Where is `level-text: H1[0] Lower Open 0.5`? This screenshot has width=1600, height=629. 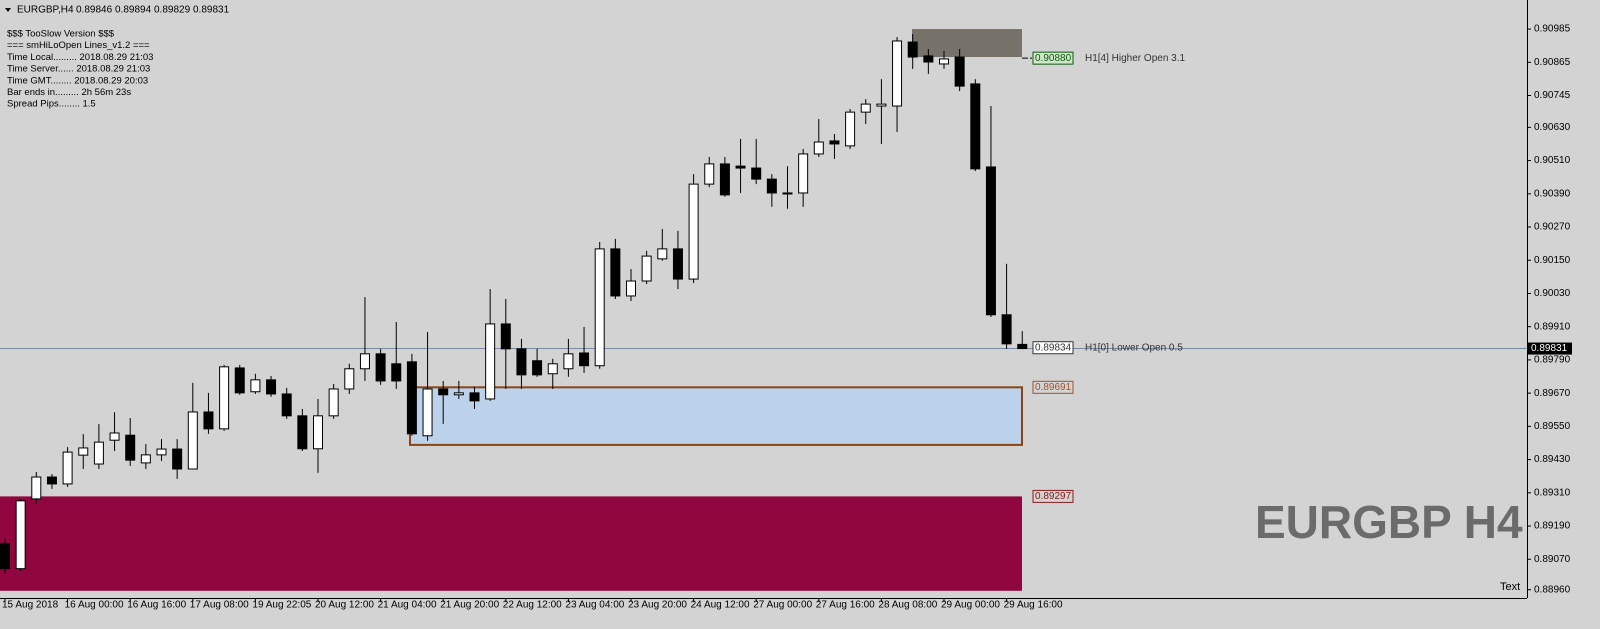
level-text: H1[0] Lower Open 0.5 is located at coordinates (1134, 347).